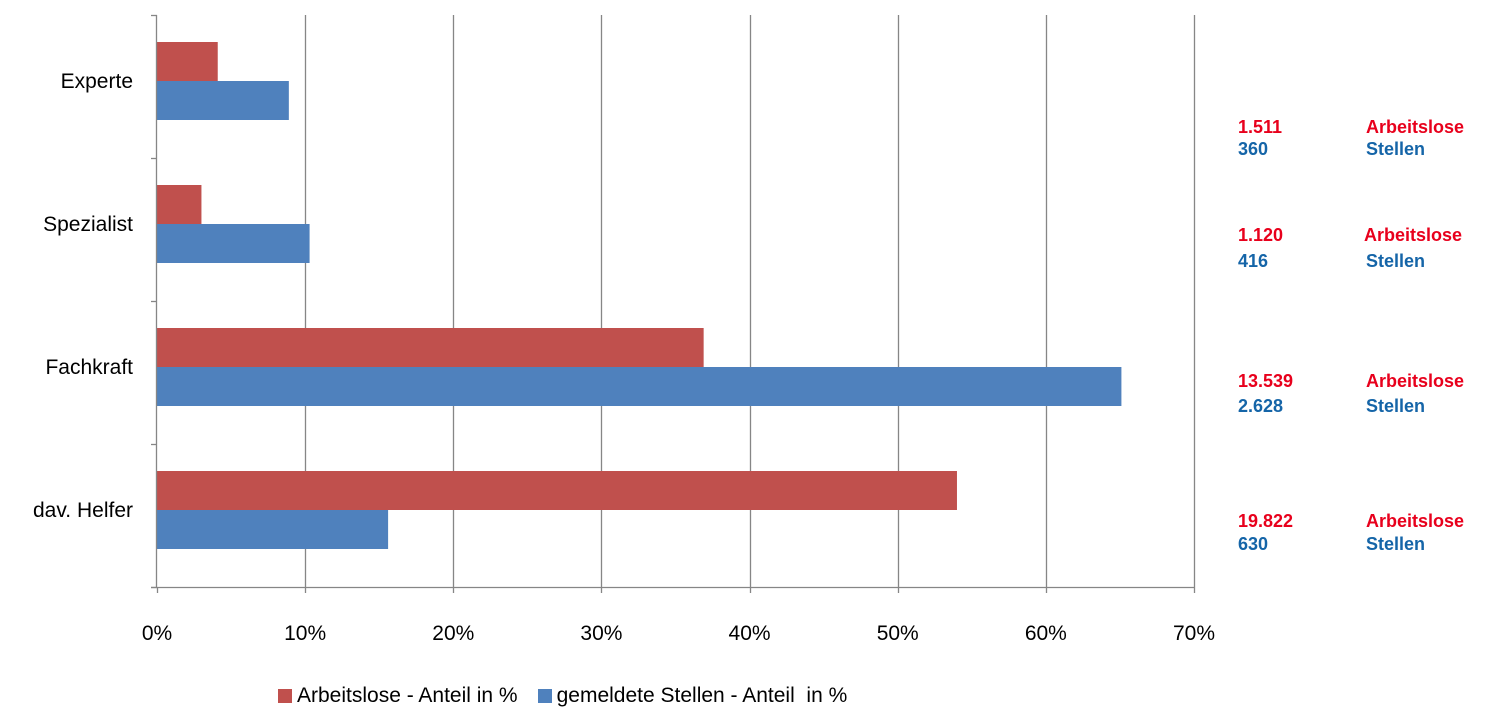  Describe the element at coordinates (97, 81) in the screenshot. I see `category-label: Experte` at that location.